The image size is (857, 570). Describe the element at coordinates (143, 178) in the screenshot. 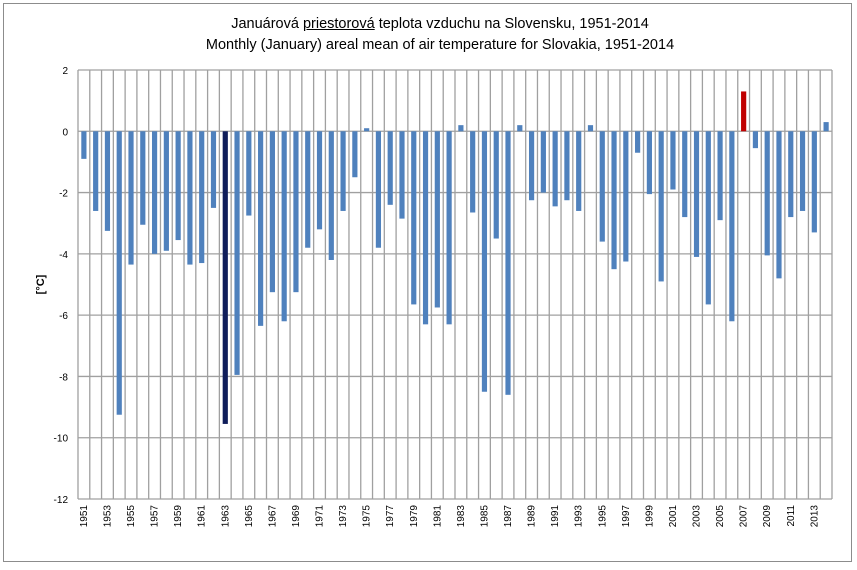

I see `bar-1956` at that location.